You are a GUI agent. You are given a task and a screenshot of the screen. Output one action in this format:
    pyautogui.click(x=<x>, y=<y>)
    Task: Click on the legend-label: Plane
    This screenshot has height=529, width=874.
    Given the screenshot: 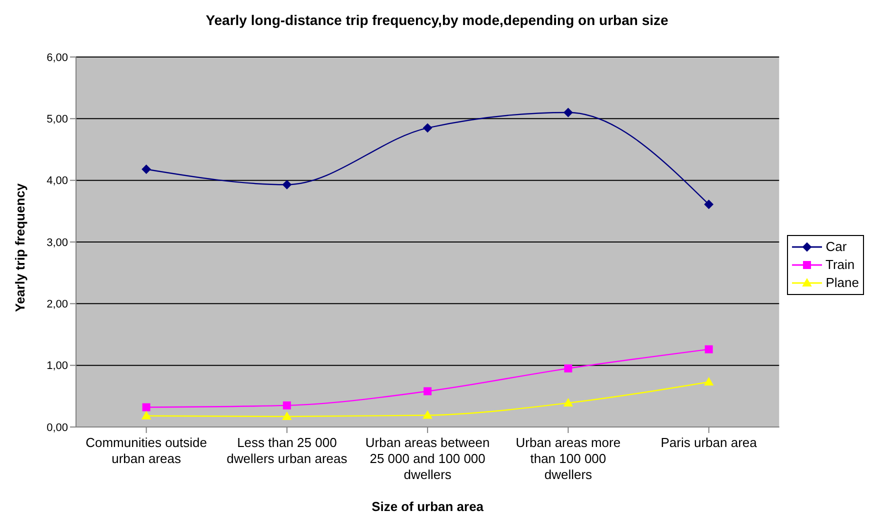 What is the action you would take?
    pyautogui.click(x=841, y=283)
    